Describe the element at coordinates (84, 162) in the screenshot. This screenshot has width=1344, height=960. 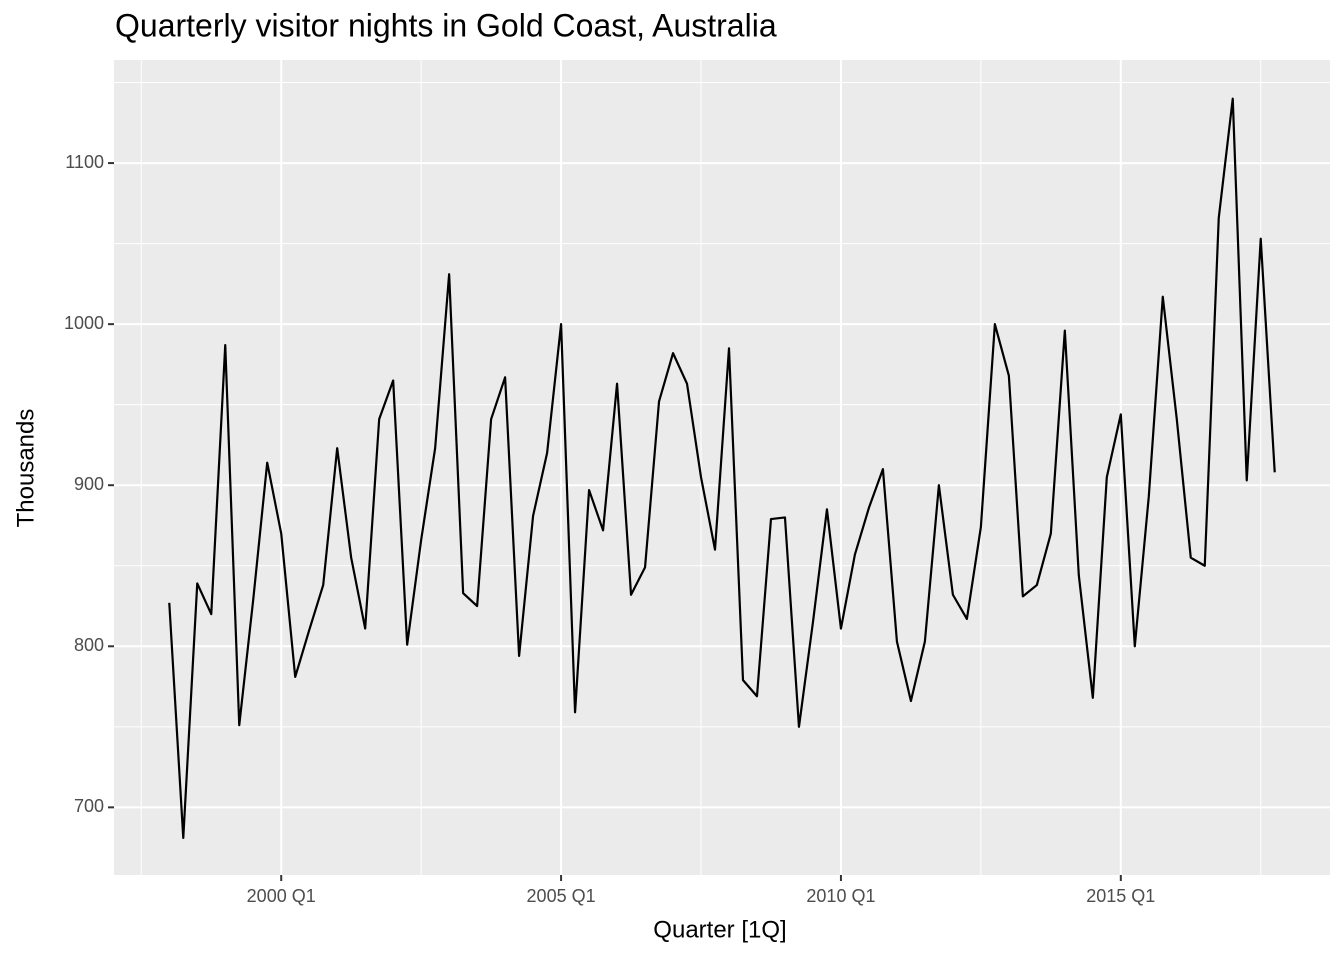
I see `y-tick-label: 1100` at that location.